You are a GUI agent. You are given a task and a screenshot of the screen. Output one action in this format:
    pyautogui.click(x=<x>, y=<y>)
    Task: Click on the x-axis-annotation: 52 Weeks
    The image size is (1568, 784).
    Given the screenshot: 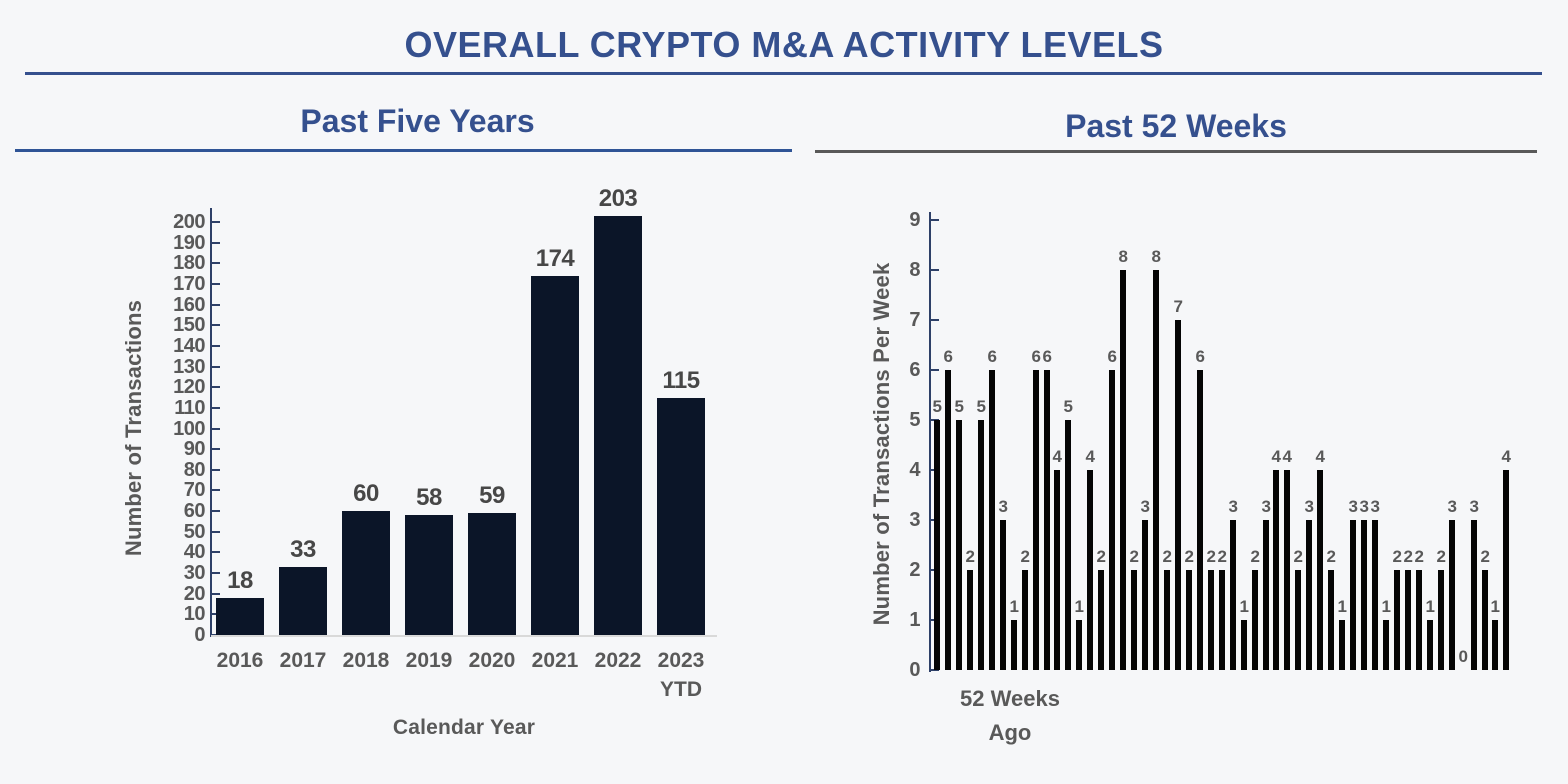 What is the action you would take?
    pyautogui.click(x=1010, y=698)
    